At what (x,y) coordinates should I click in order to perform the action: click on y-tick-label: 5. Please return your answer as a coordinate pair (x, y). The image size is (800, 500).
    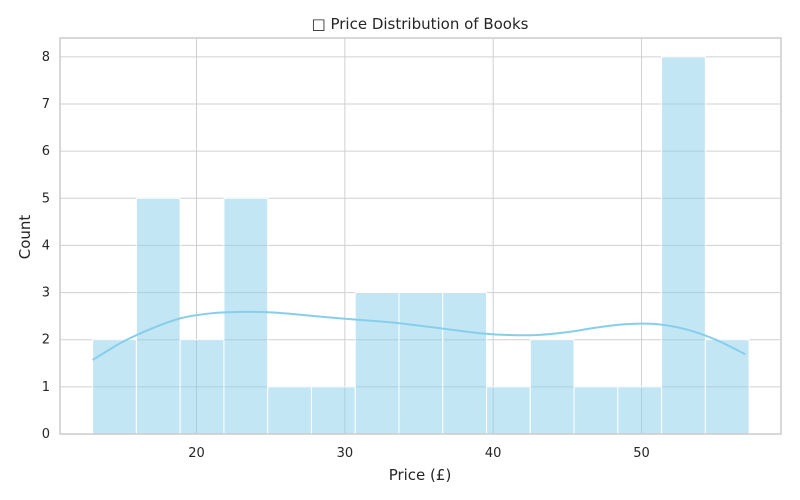
    Looking at the image, I should click on (46, 198).